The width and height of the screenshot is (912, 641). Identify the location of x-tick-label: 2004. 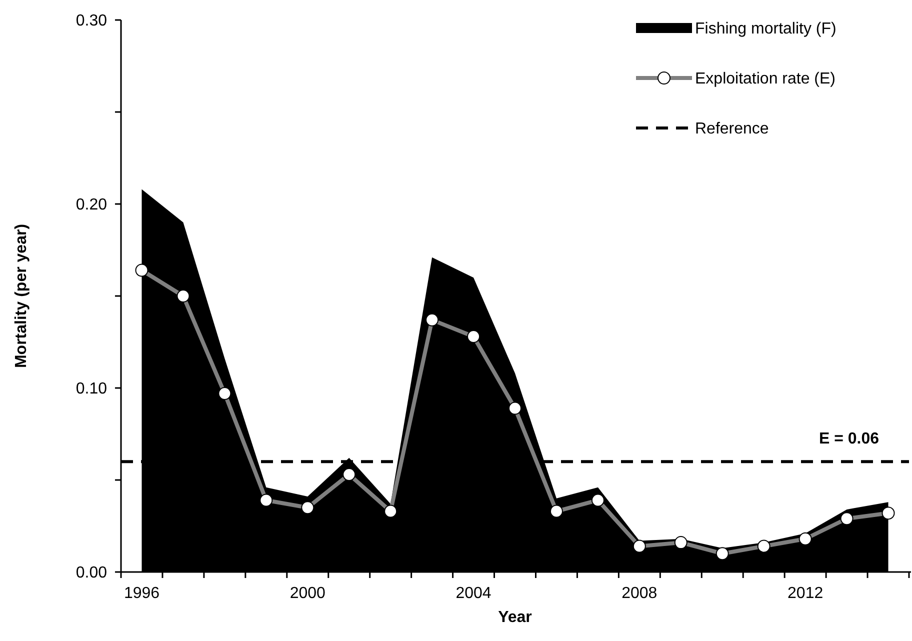
(474, 593).